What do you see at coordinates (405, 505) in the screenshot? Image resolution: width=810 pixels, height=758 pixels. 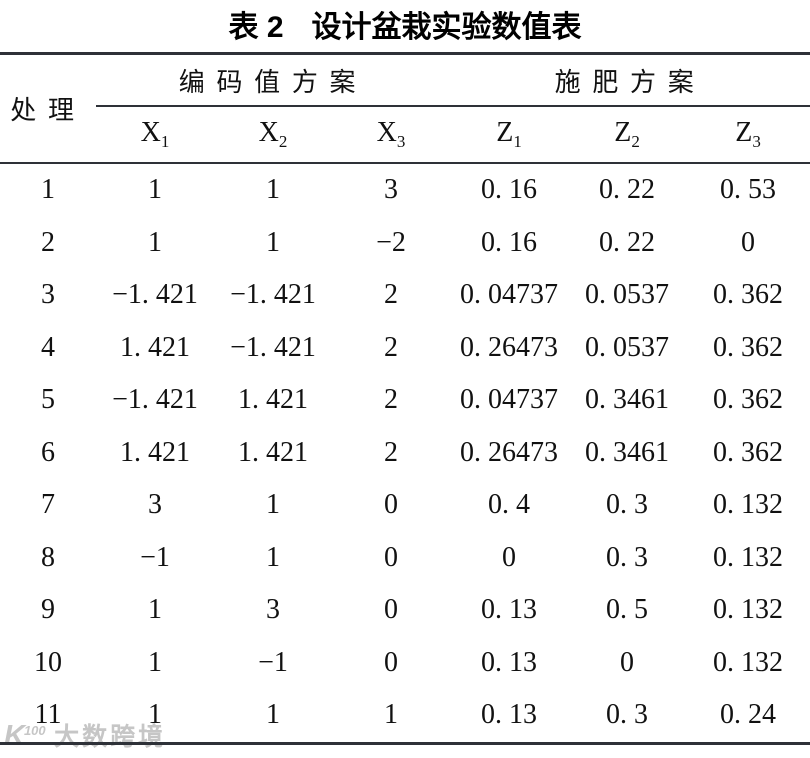 I see `table-row: 7 3 1 0 0. 4 0. 3 0. 132` at bounding box center [405, 505].